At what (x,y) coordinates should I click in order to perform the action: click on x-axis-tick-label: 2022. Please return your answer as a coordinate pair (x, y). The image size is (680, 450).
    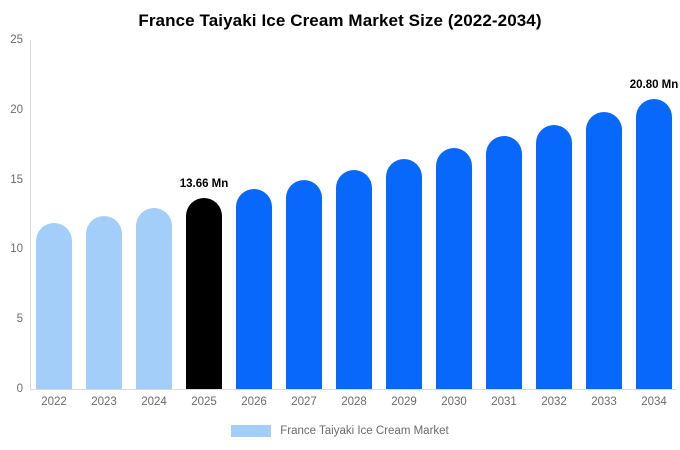
    Looking at the image, I should click on (54, 402).